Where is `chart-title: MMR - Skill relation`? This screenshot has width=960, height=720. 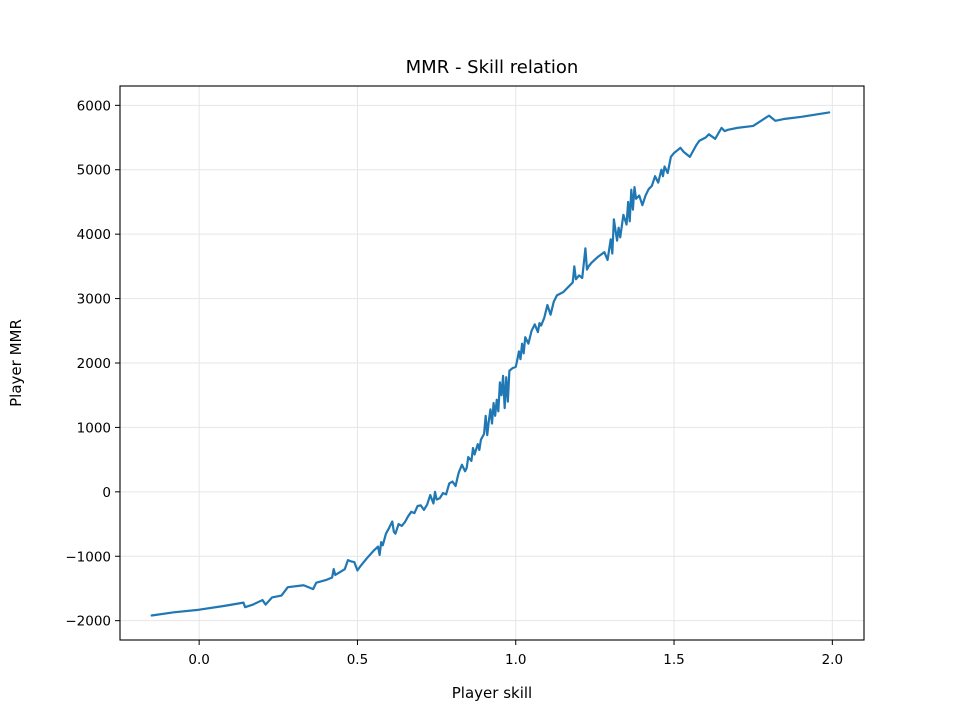
chart-title: MMR - Skill relation is located at coordinates (492, 67).